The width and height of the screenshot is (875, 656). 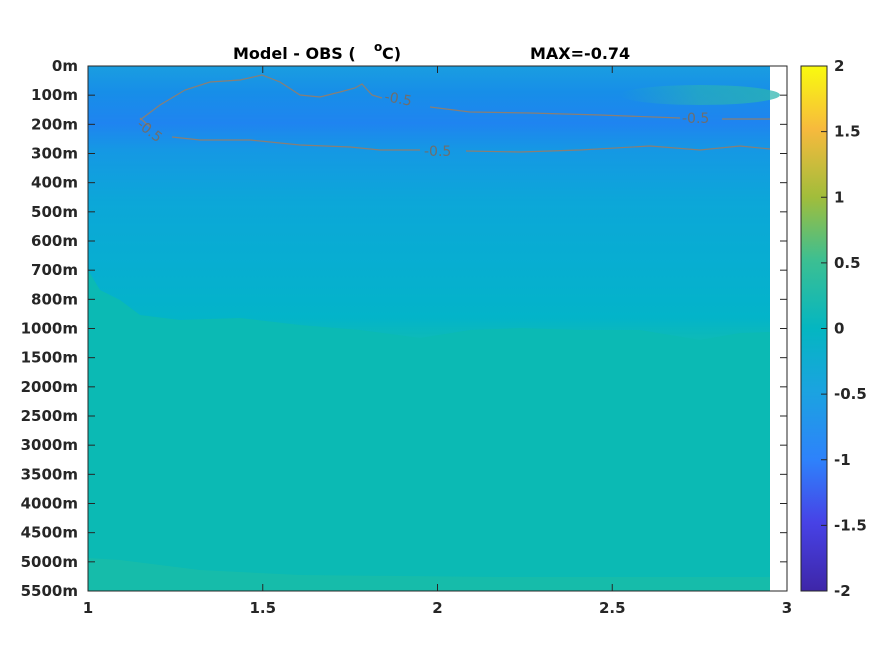 I want to click on x-tick-label: 1.5, so click(x=262, y=608).